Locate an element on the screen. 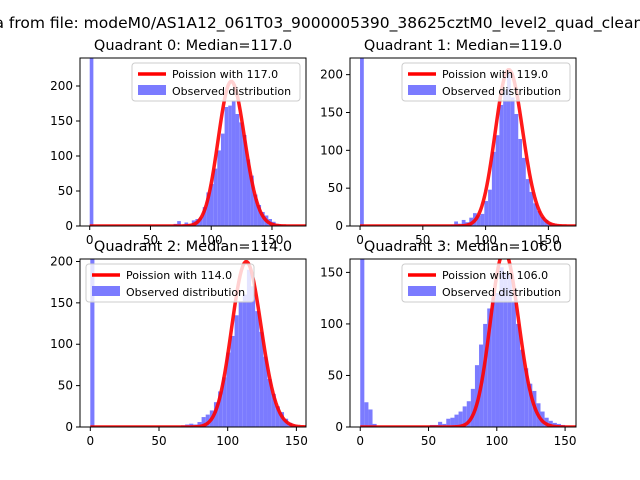 This screenshot has height=480, width=640. subplot-title: Quadrant 2: Median=114.0 is located at coordinates (193, 247).